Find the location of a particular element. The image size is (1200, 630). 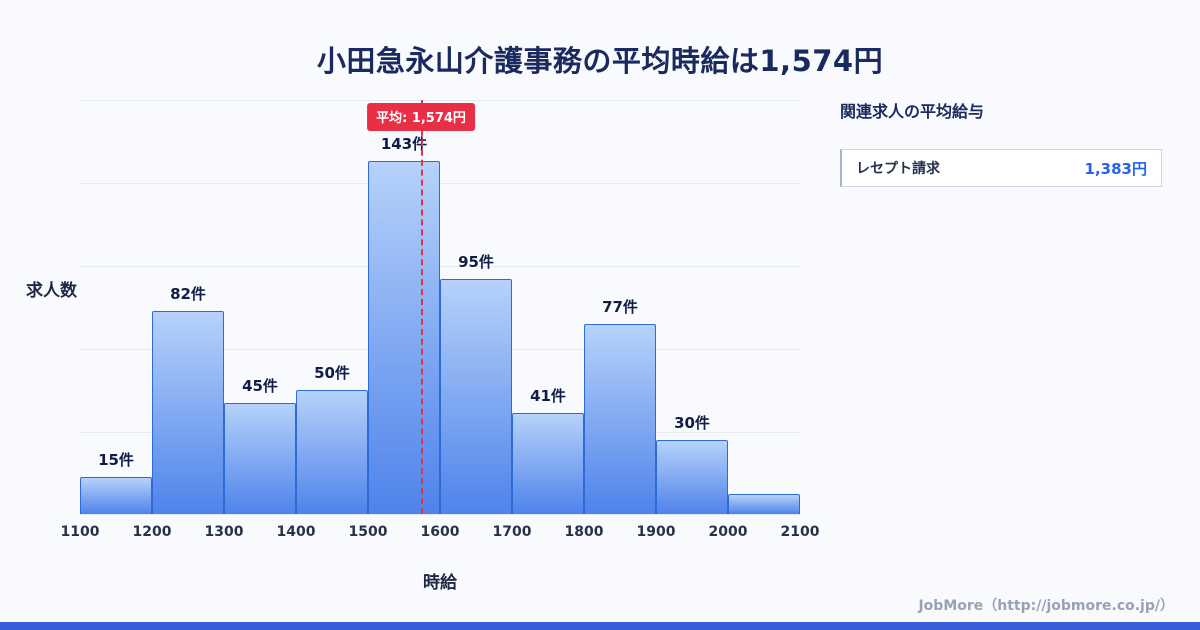

x-tick-label: 1200 is located at coordinates (152, 532).